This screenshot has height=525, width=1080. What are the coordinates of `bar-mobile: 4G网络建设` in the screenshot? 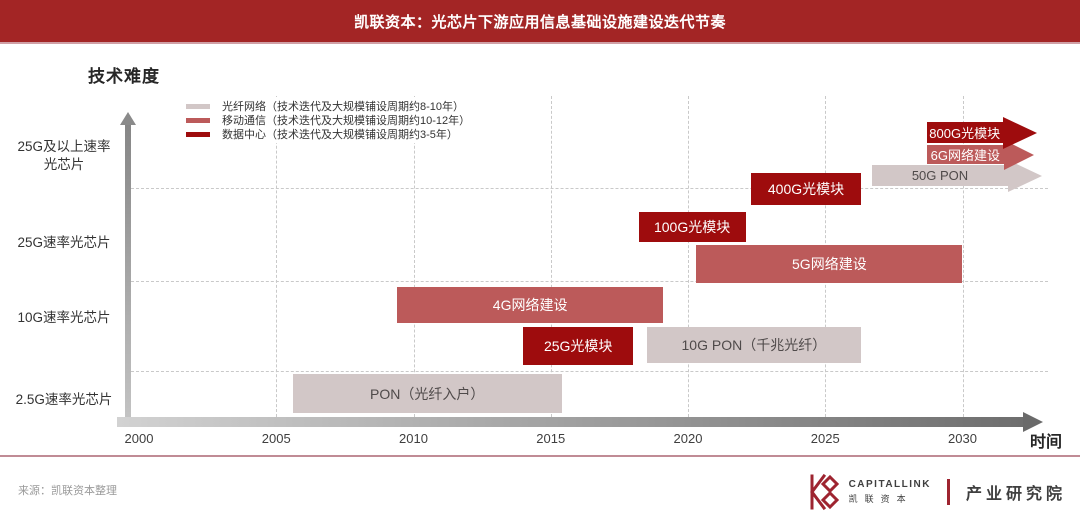 It's located at (530, 305).